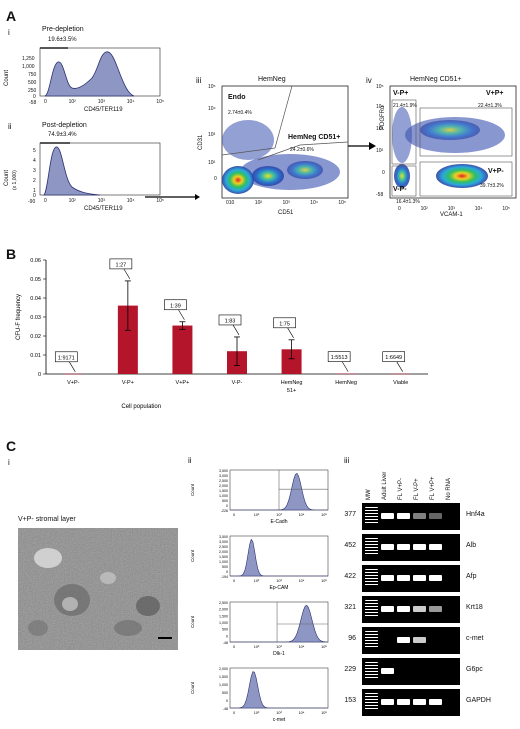 The height and width of the screenshot is (729, 520). What do you see at coordinates (73, 383) in the screenshot?
I see `category-label: V+P-` at bounding box center [73, 383].